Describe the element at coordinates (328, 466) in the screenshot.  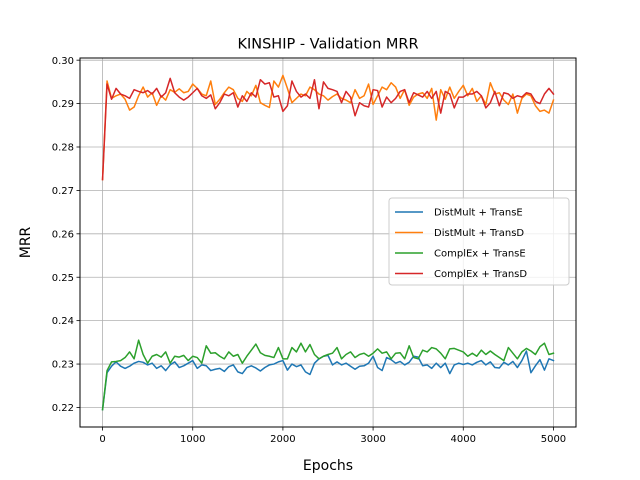
I see `x-axis-label: Epochs` at that location.